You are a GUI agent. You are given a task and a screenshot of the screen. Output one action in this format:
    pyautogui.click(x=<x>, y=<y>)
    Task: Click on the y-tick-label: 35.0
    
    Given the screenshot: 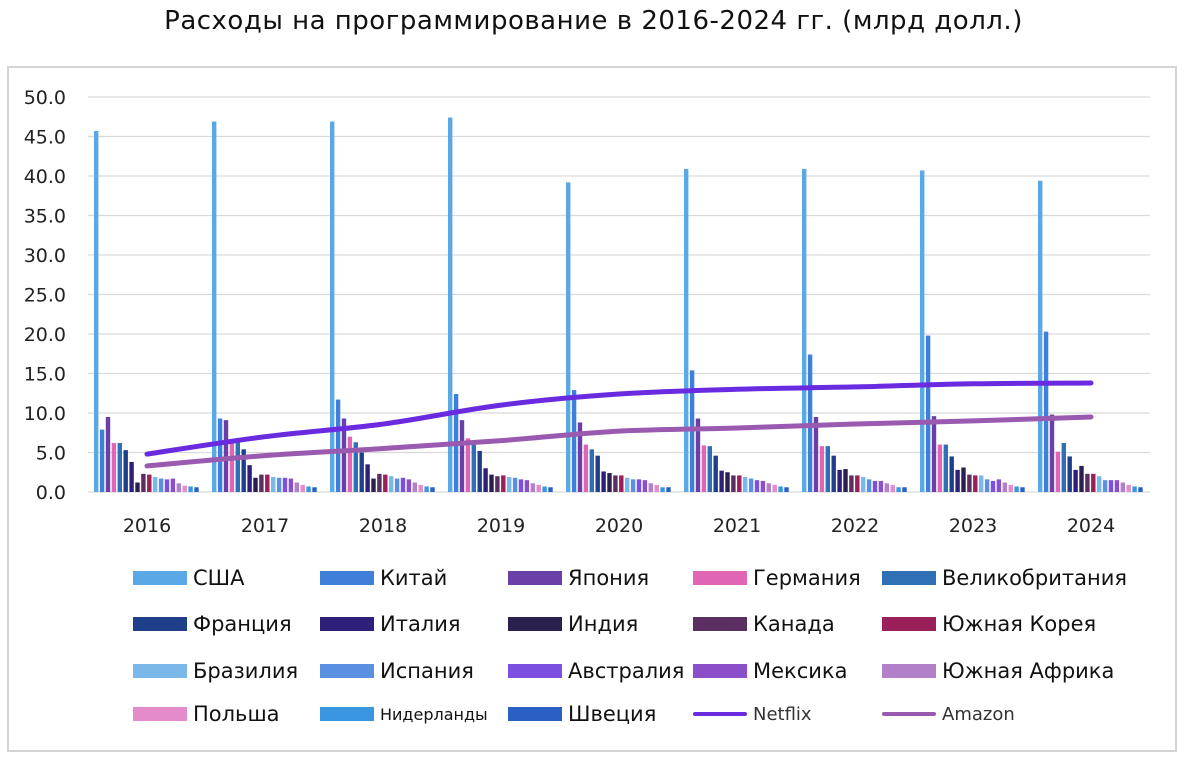 What is the action you would take?
    pyautogui.click(x=45, y=217)
    